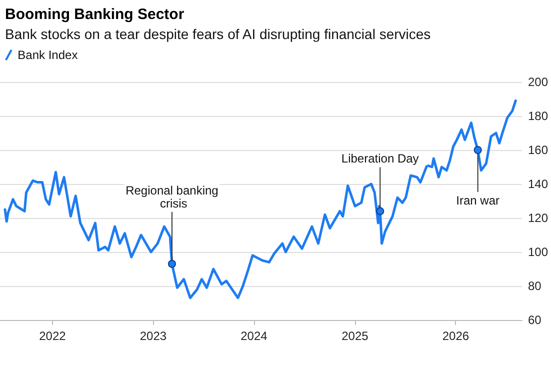  What do you see at coordinates (380, 159) in the screenshot?
I see `annotation: Liberation Day` at bounding box center [380, 159].